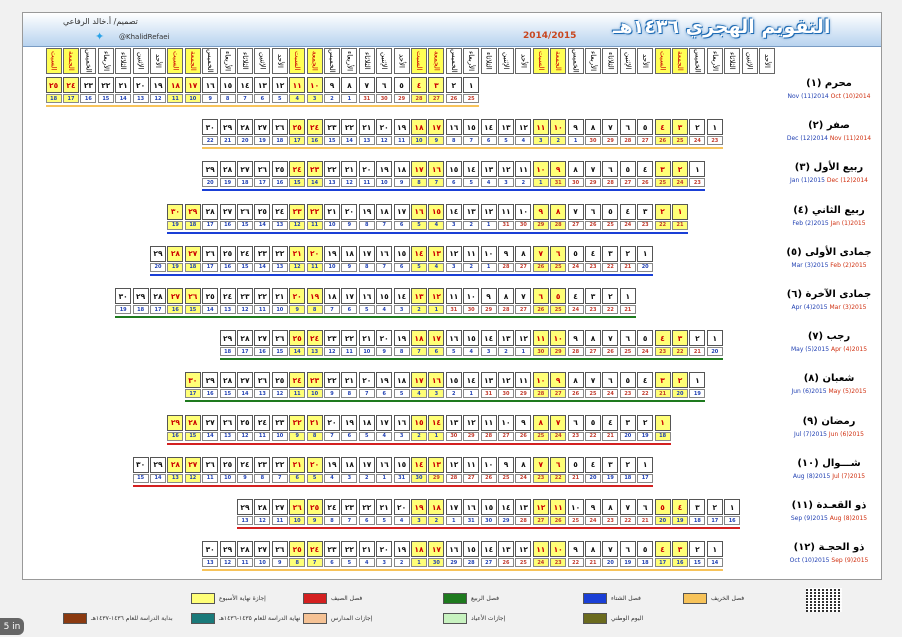 Image resolution: width=902 pixels, height=637 pixels. What do you see at coordinates (384, 225) in the screenshot?
I see `gregorian-day-cell: 7` at bounding box center [384, 225].